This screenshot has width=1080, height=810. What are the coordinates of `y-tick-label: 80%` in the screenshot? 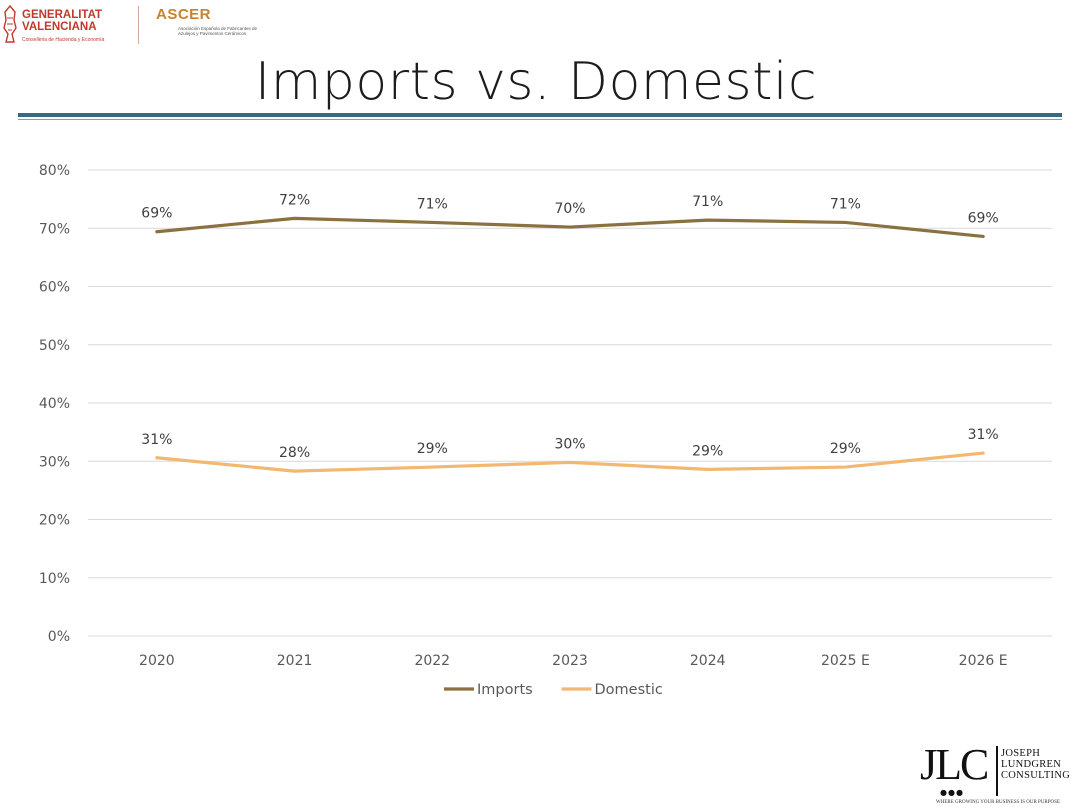 It's located at (54, 171).